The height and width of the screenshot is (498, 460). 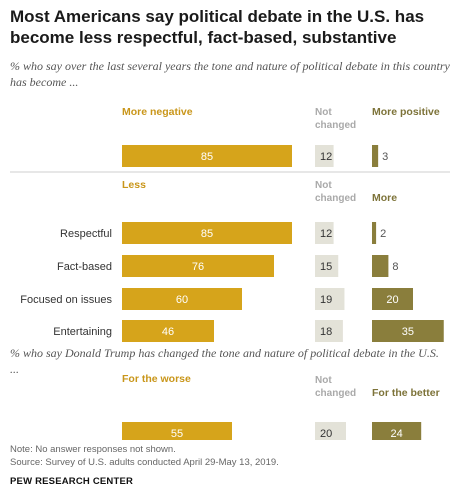 I want to click on category-label: Entertaining, so click(x=82, y=332).